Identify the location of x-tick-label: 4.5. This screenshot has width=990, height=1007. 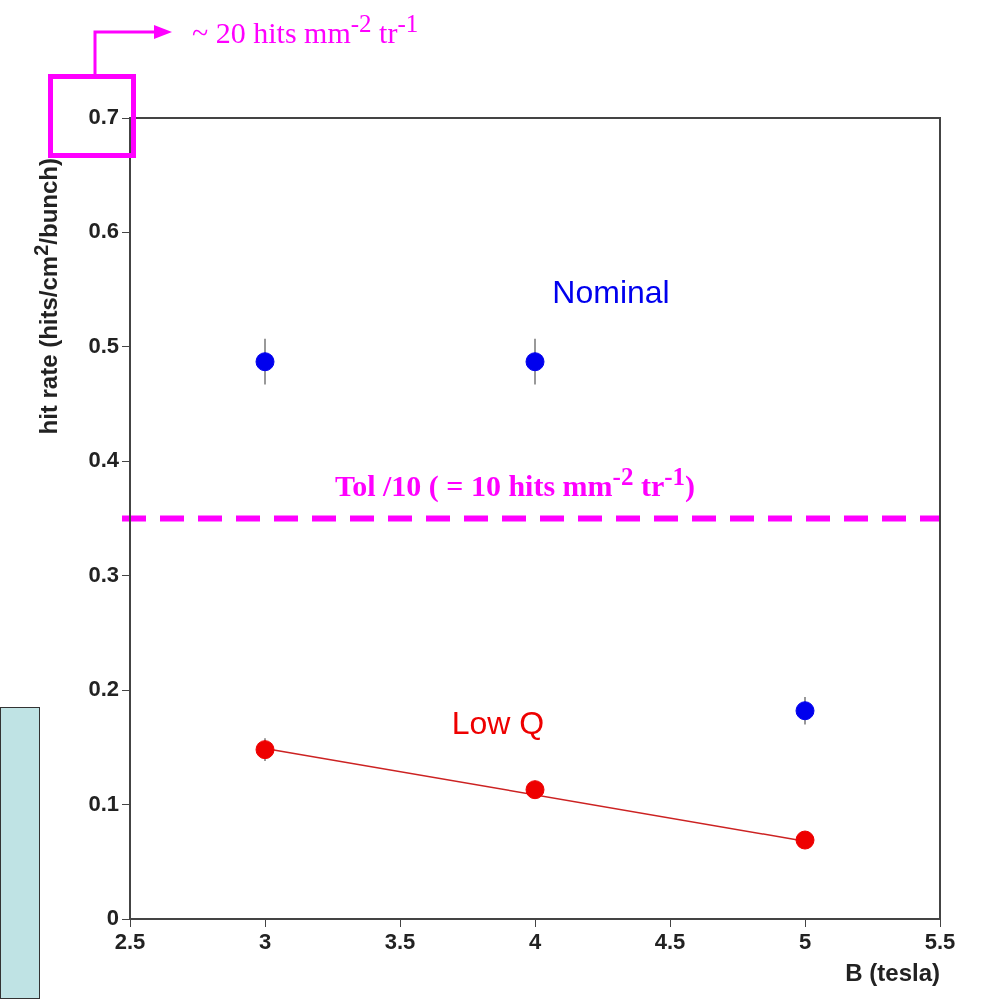
(670, 942).